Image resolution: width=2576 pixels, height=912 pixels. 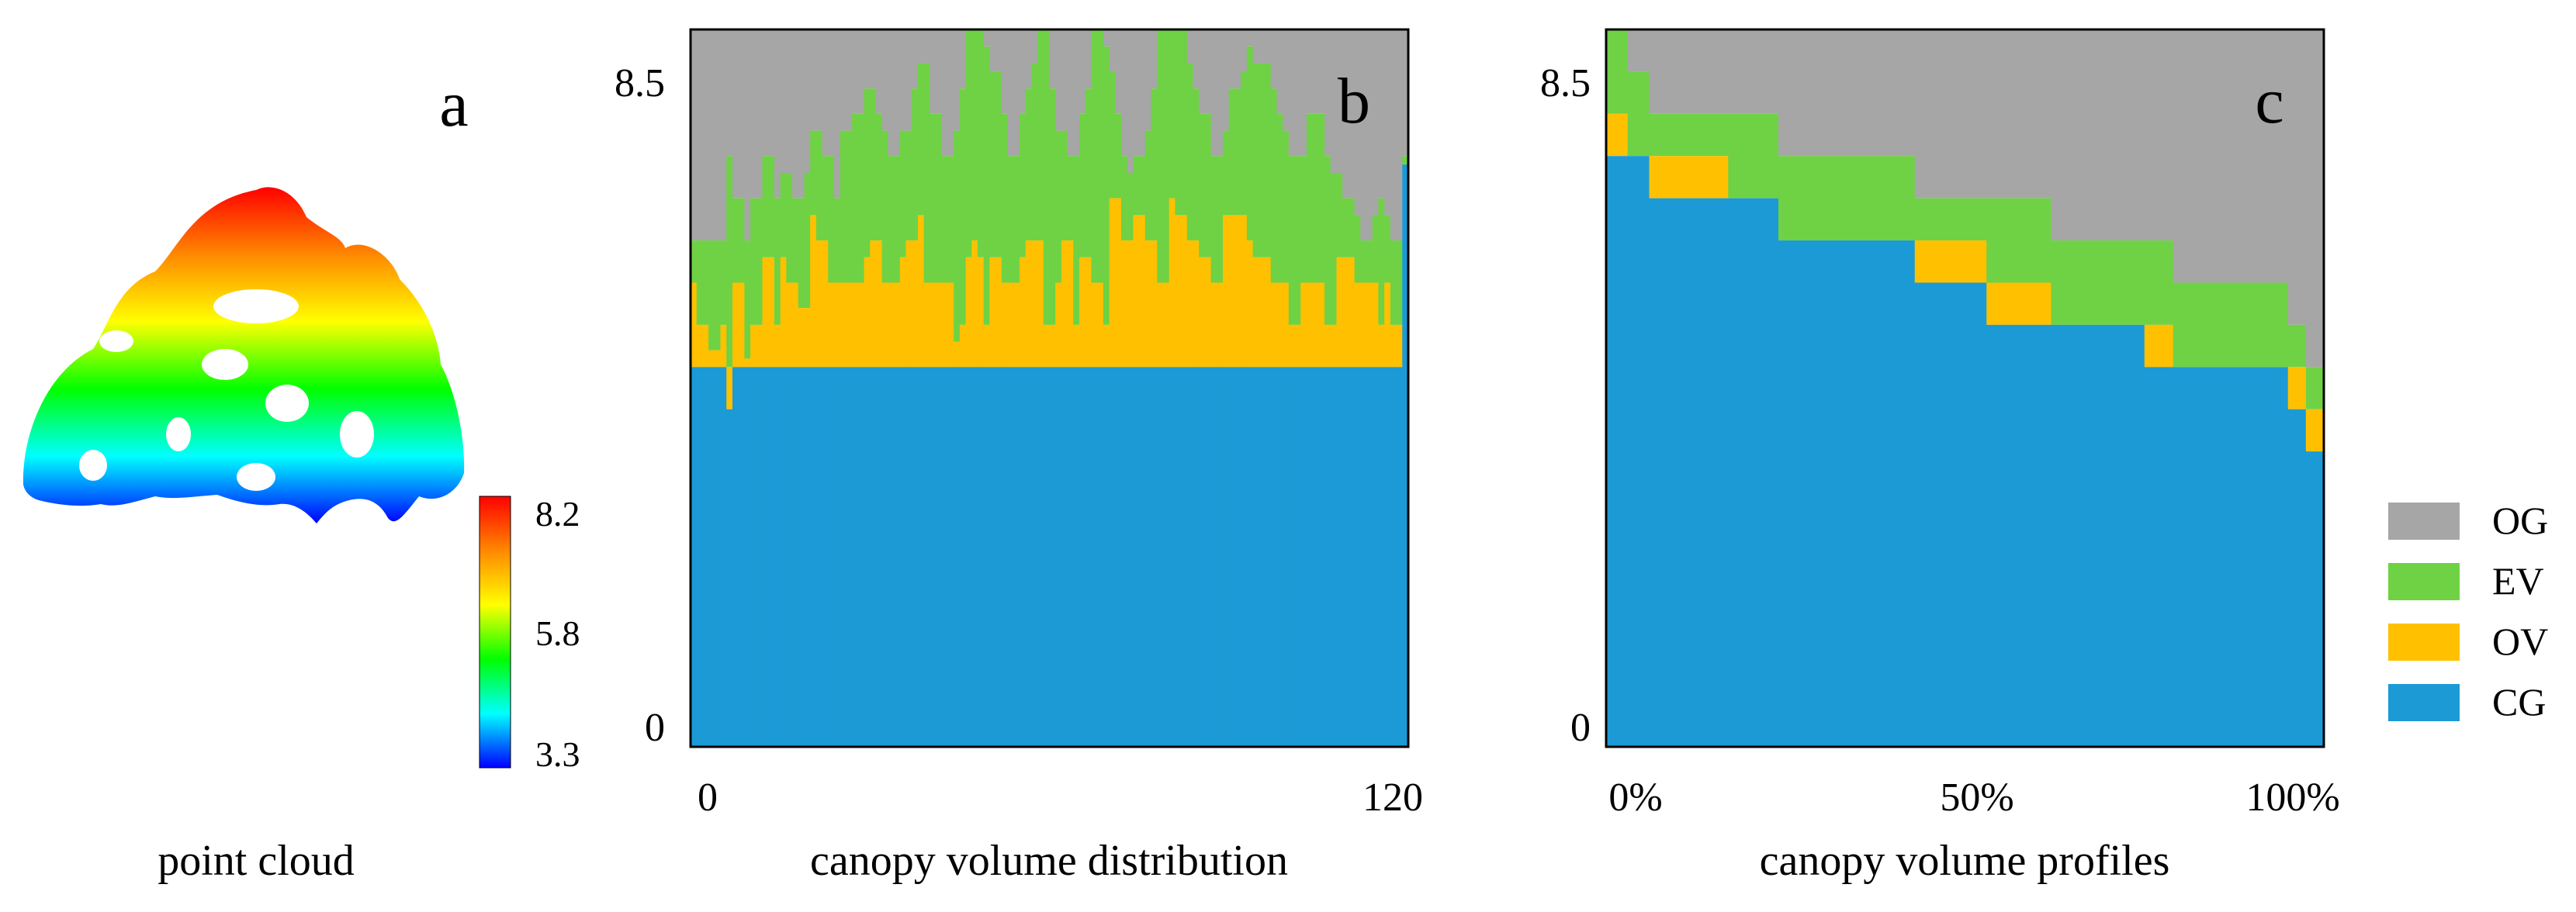 I want to click on panel-c-x-tick-left: 0%, so click(x=1635, y=798).